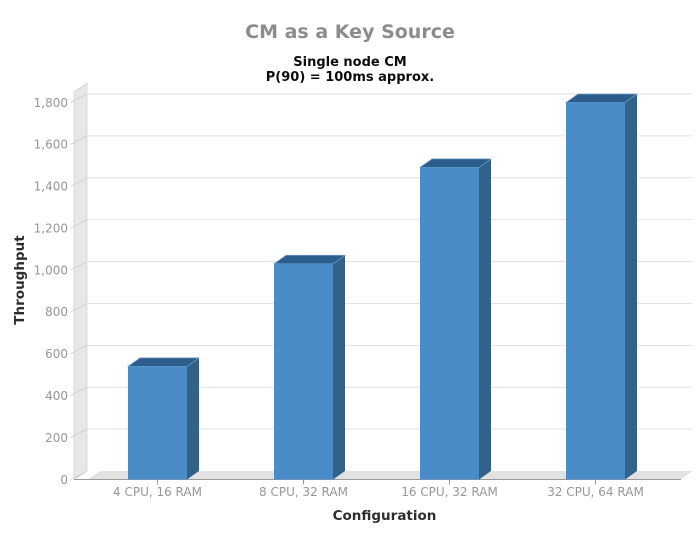 This screenshot has width=700, height=544. Describe the element at coordinates (51, 228) in the screenshot. I see `y-tick-label-1200: 1,200` at that location.